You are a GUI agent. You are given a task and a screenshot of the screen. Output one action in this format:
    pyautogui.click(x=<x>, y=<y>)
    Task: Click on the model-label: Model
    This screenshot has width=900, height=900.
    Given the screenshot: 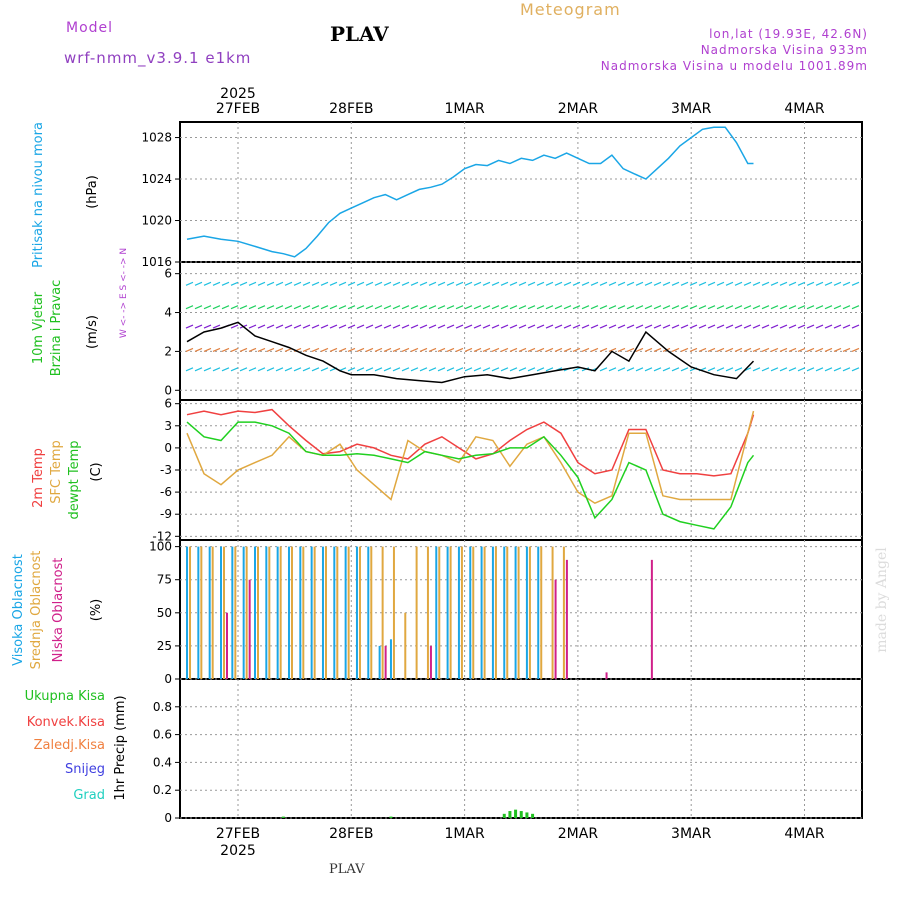 What is the action you would take?
    pyautogui.click(x=90, y=28)
    